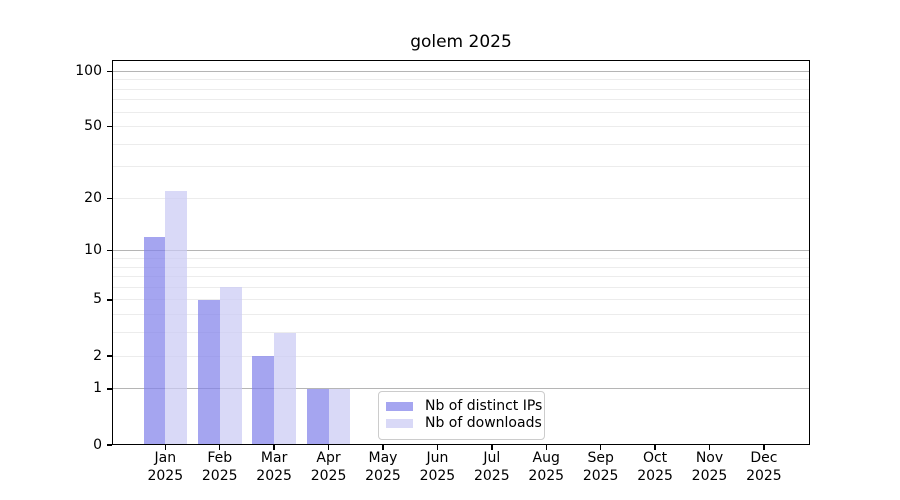 The height and width of the screenshot is (500, 900). What do you see at coordinates (93, 126) in the screenshot?
I see `y-tick-label: 50` at bounding box center [93, 126].